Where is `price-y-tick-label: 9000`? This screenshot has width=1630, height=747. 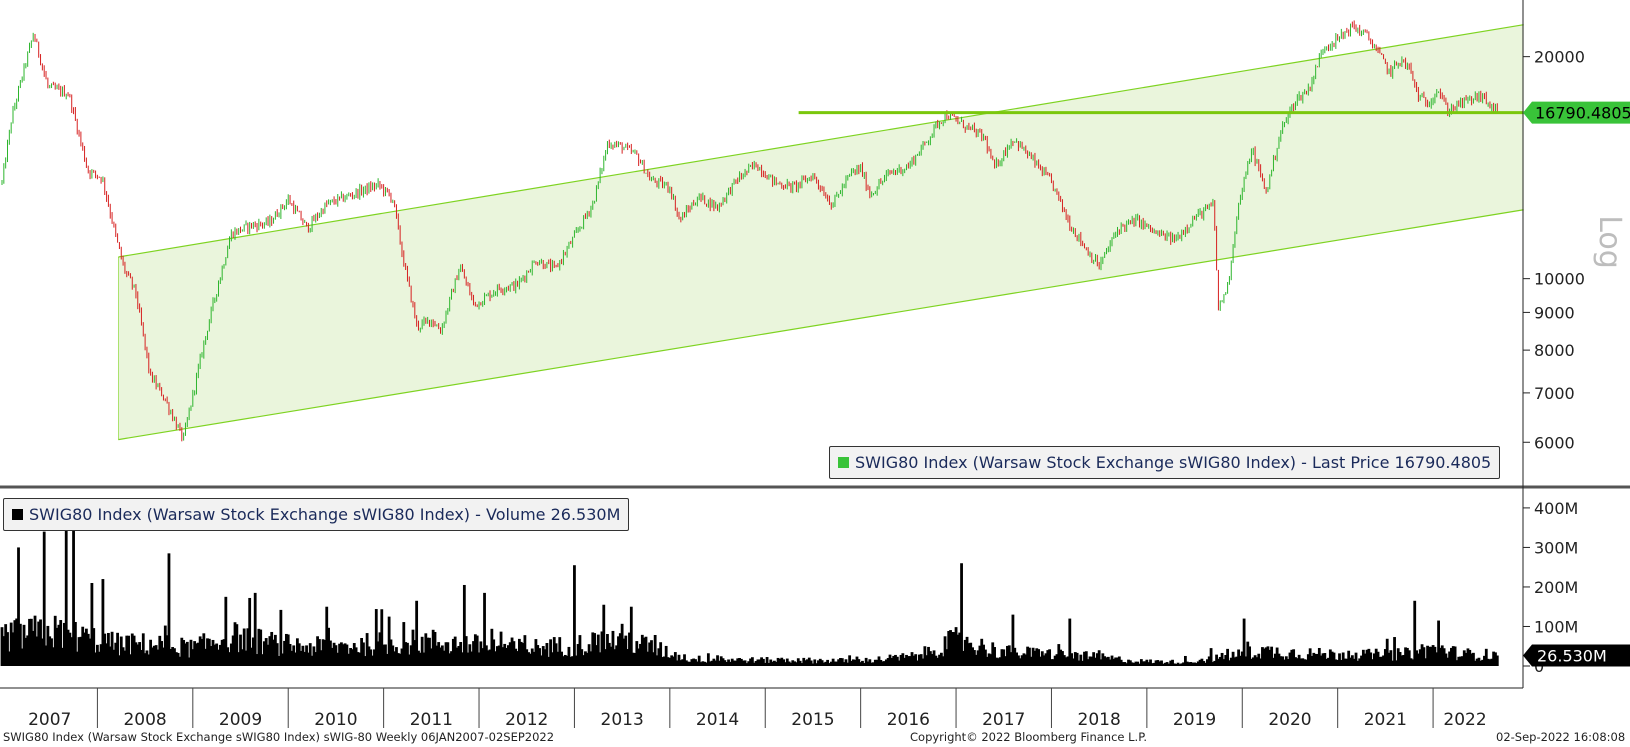 price-y-tick-label: 9000 is located at coordinates (1554, 312).